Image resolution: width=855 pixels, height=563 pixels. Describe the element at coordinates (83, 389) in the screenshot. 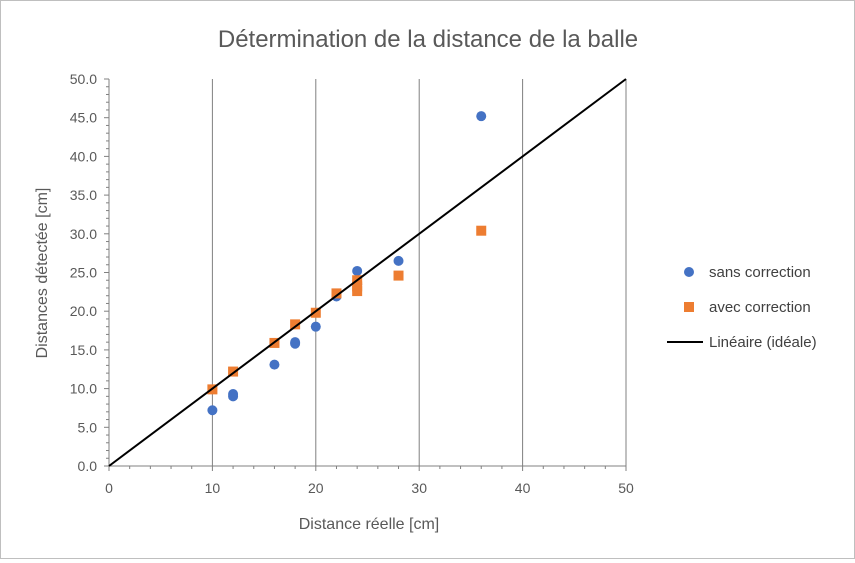

I see `y-tick-label: 10.0` at that location.